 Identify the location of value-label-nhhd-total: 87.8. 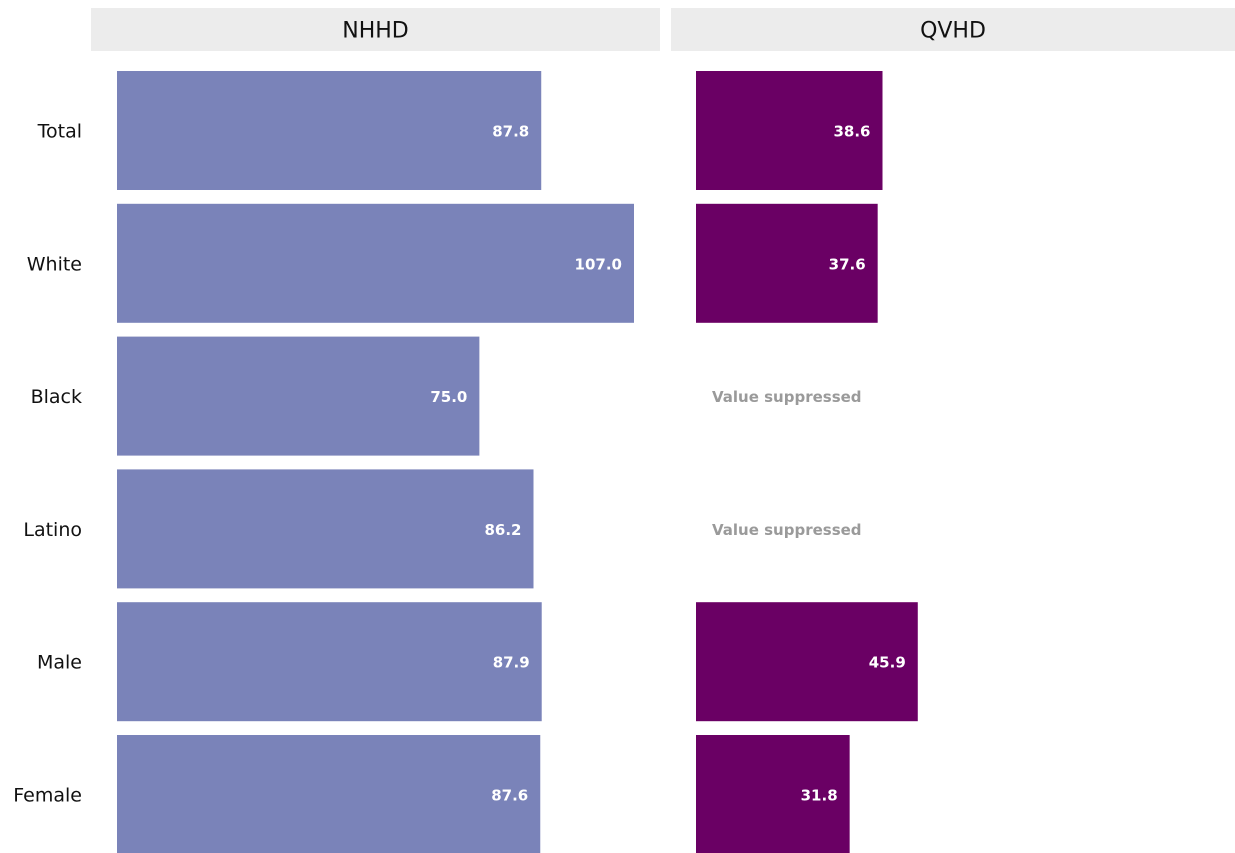
(510, 132).